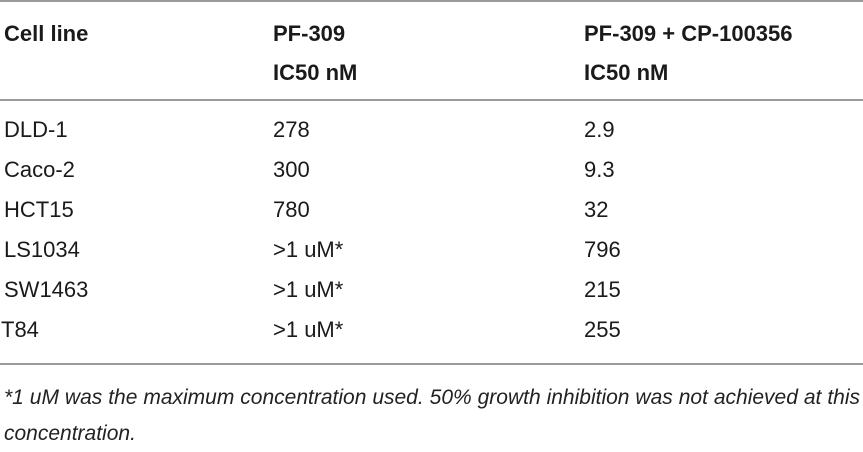 The image size is (863, 452). Describe the element at coordinates (46, 33) in the screenshot. I see `header-cell-line: Cell line` at that location.